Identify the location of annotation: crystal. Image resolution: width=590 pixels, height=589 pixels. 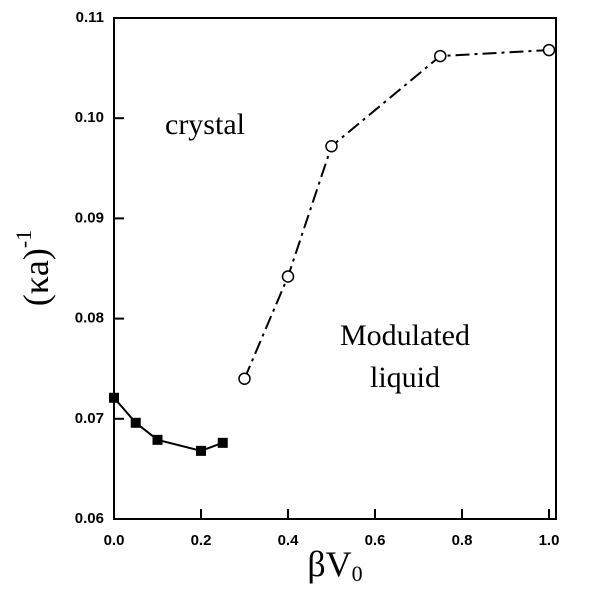
(205, 124).